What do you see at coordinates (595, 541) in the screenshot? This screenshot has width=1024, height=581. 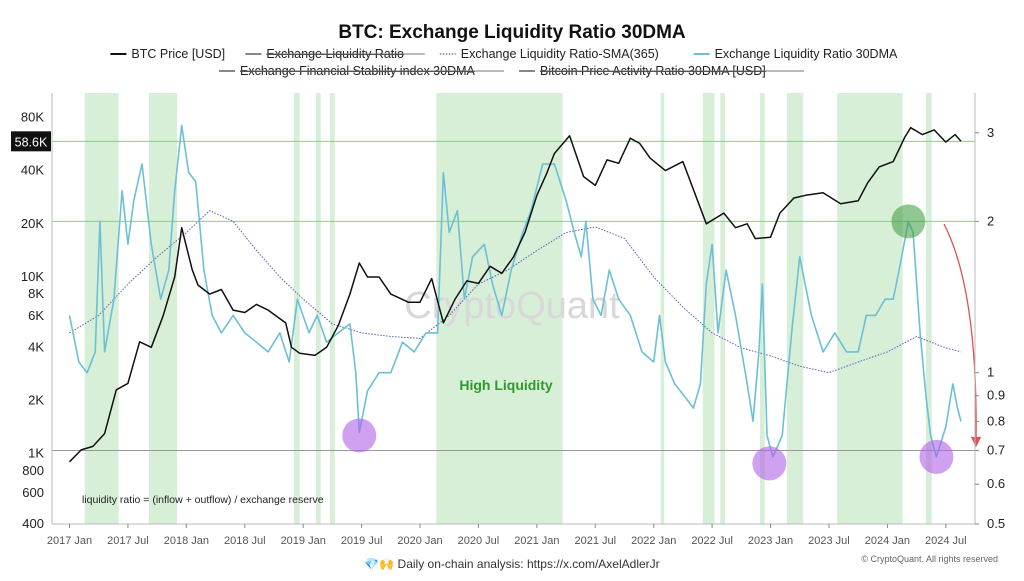 I see `x-tick-label: 2021 Jul` at bounding box center [595, 541].